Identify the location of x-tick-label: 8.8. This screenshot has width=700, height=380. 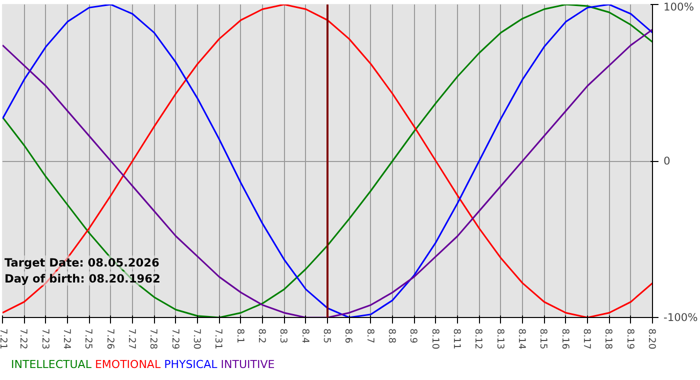
(391, 336).